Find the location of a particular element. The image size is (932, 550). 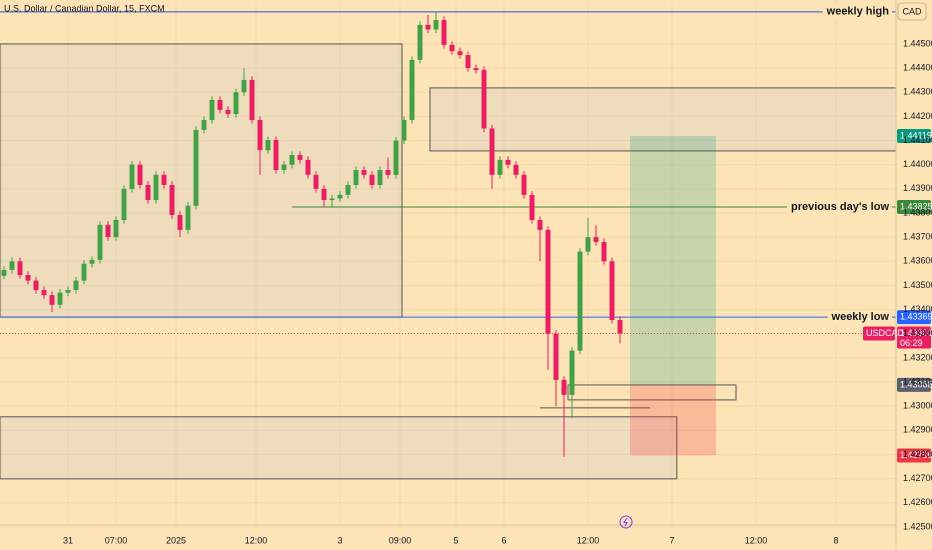

price-tag-label: 1.43369 is located at coordinates (916, 316).